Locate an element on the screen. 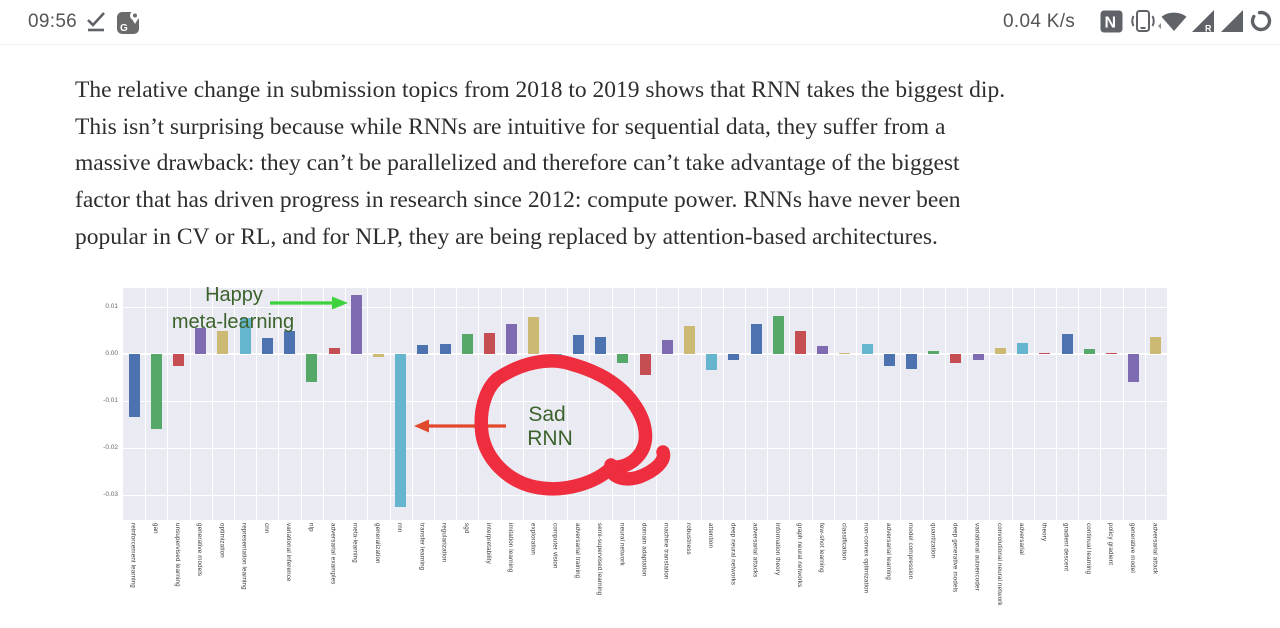 Image resolution: width=1280 pixels, height=628 pixels. x-tick-label: computer vision is located at coordinates (555, 546).